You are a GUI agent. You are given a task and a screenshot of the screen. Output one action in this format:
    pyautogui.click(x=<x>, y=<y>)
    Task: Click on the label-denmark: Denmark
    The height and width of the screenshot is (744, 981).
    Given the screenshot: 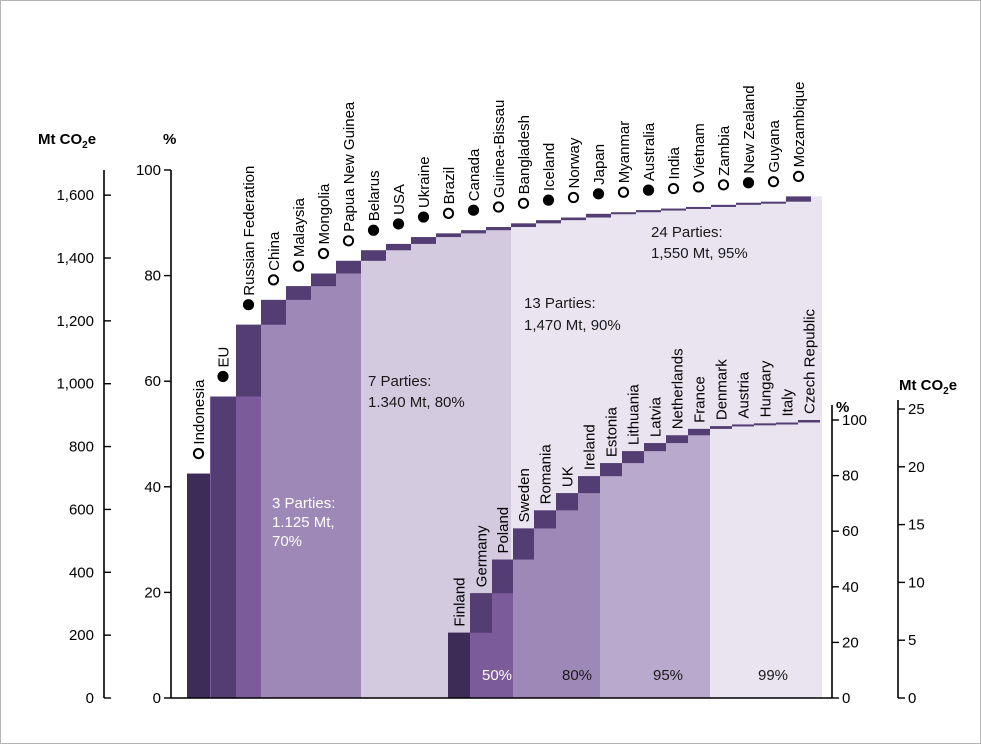 What is the action you would take?
    pyautogui.click(x=722, y=389)
    